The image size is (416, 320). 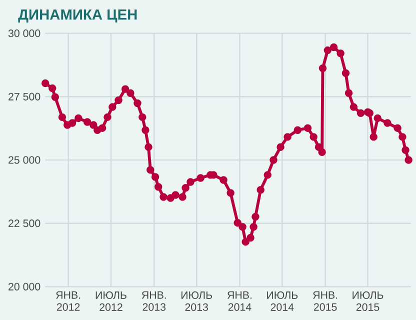 What do you see at coordinates (24, 286) in the screenshot?
I see `y-tick-label: 20 000` at bounding box center [24, 286].